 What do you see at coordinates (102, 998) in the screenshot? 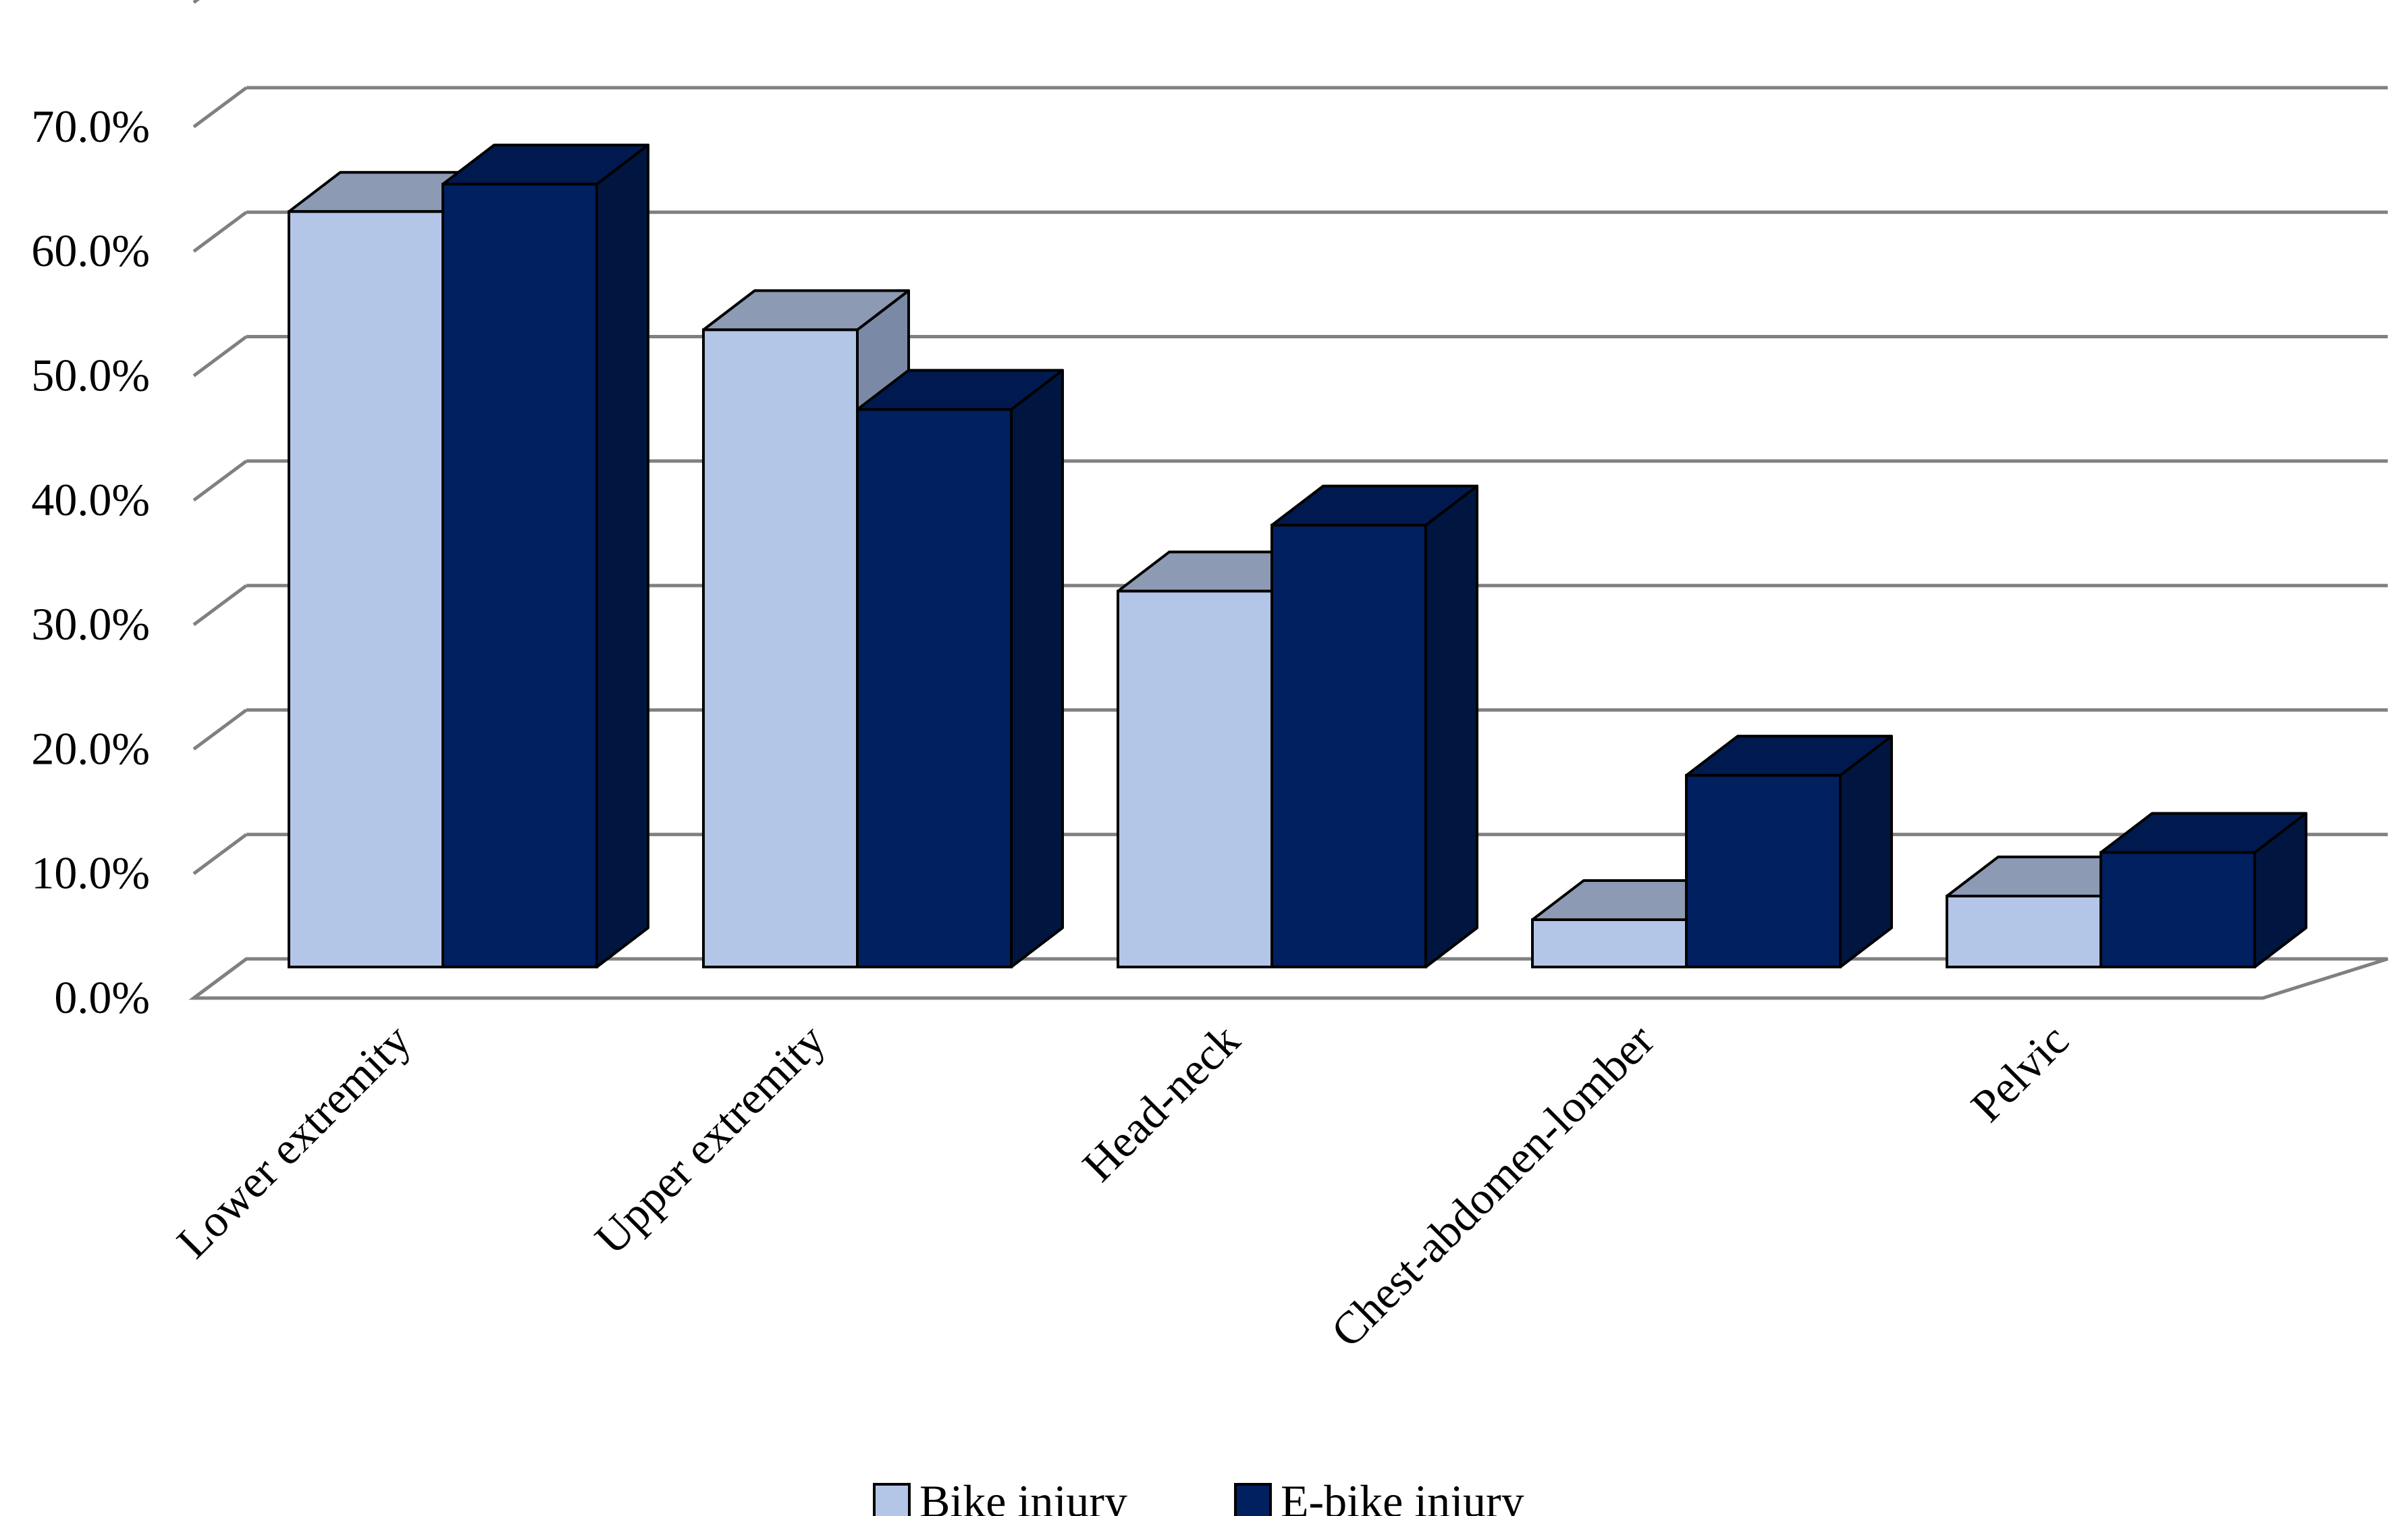
I see `y-tick-label: 0.0%` at bounding box center [102, 998].